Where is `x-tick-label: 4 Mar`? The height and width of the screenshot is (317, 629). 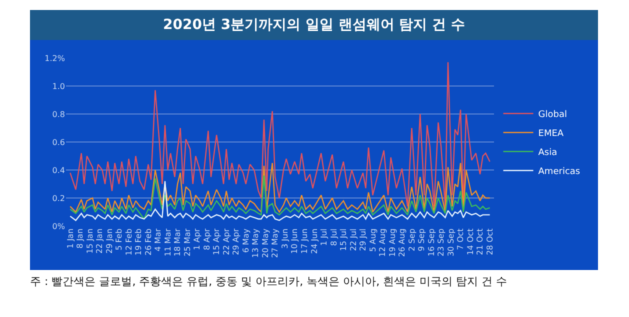 x-tick-label: 4 Mar is located at coordinates (158, 240).